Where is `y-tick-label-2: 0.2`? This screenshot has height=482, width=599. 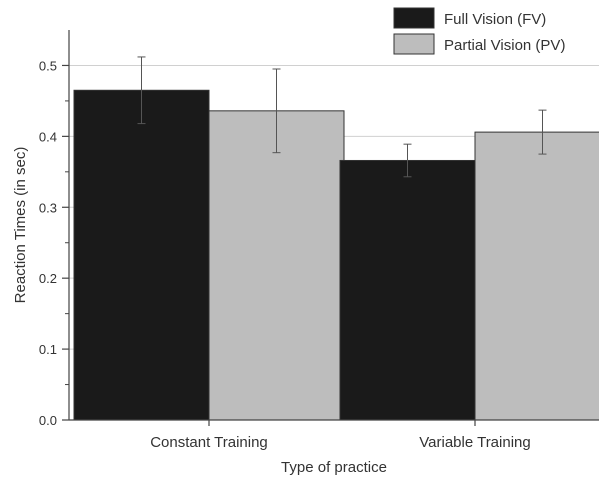 y-tick-label-2: 0.2 is located at coordinates (48, 278).